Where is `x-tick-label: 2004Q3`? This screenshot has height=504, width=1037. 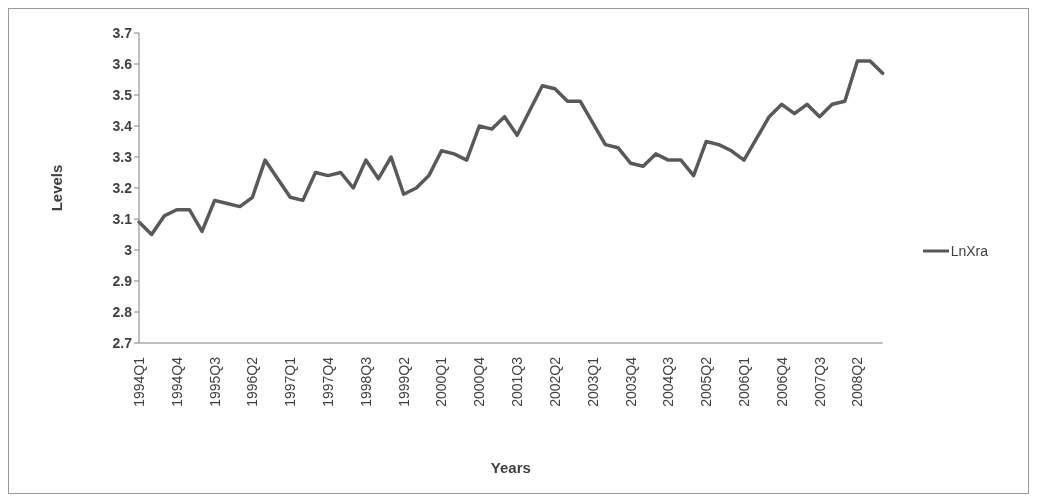
x-tick-label: 2004Q3 is located at coordinates (668, 381).